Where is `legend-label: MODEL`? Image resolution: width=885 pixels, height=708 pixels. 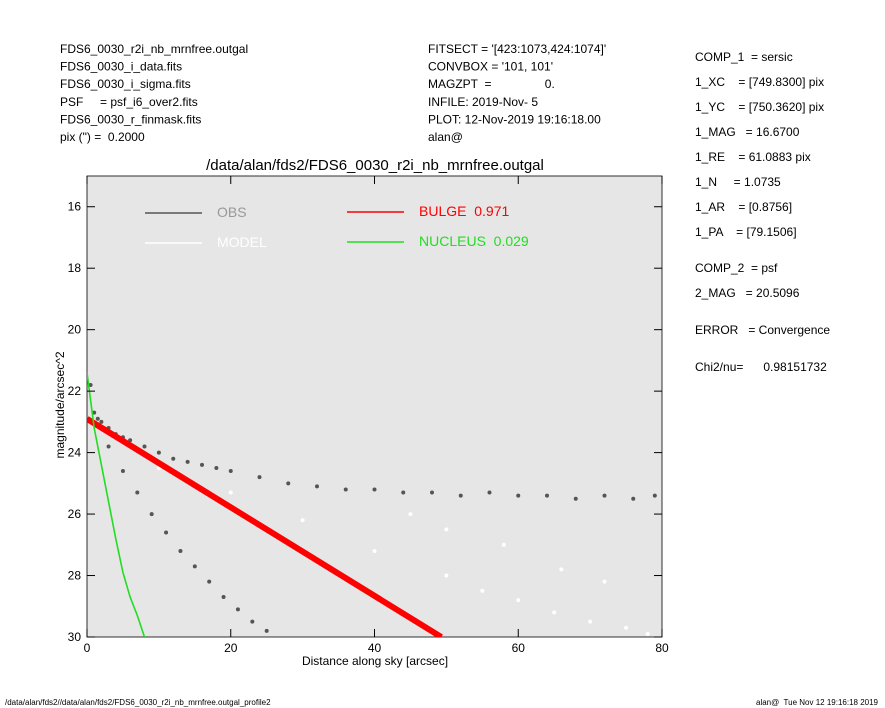 legend-label: MODEL is located at coordinates (242, 242).